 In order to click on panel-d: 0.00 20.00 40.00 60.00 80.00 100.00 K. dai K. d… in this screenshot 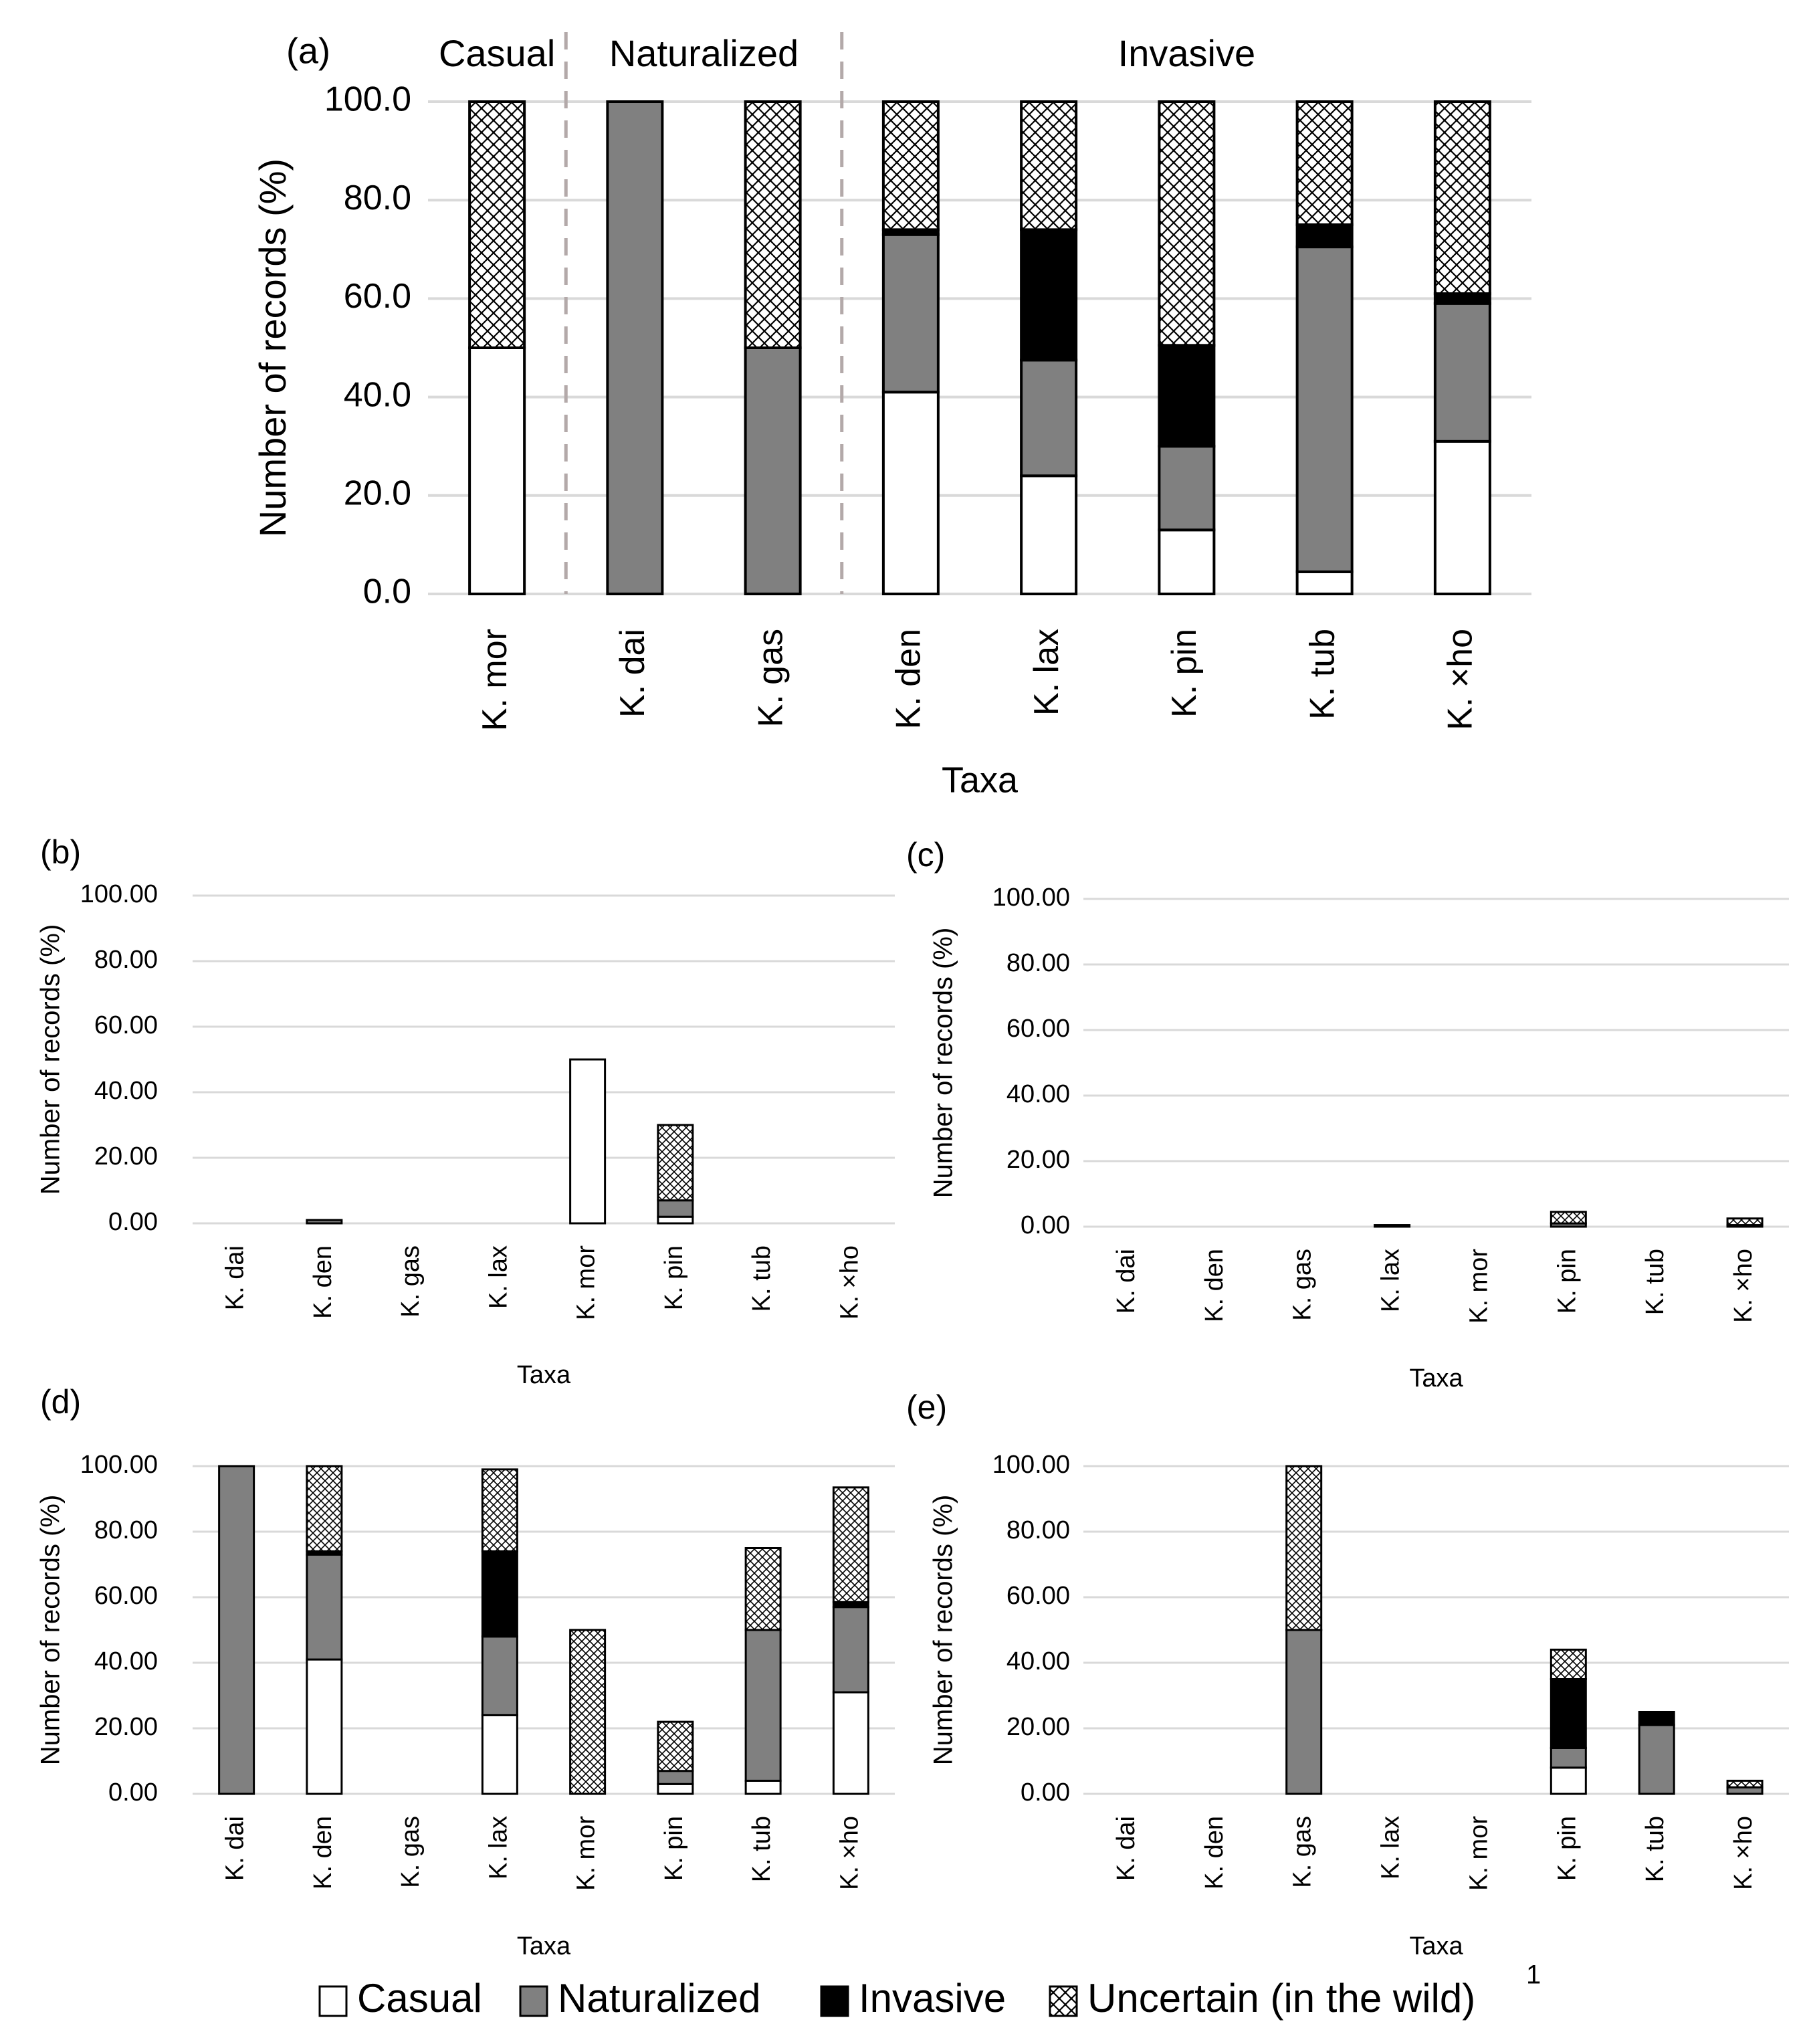, I will do `click(465, 1671)`.